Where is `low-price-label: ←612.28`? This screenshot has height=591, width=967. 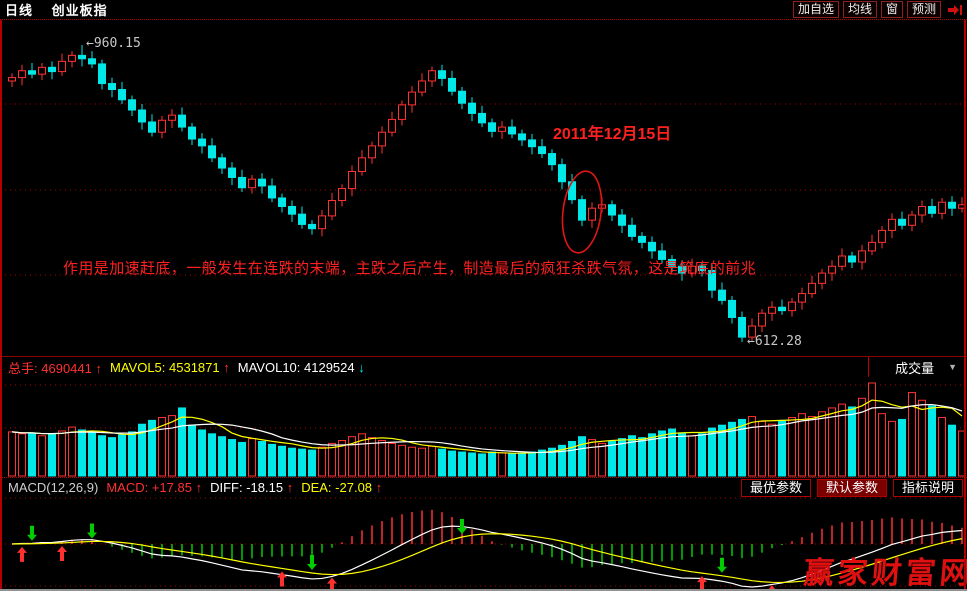 low-price-label: ←612.28 is located at coordinates (774, 341).